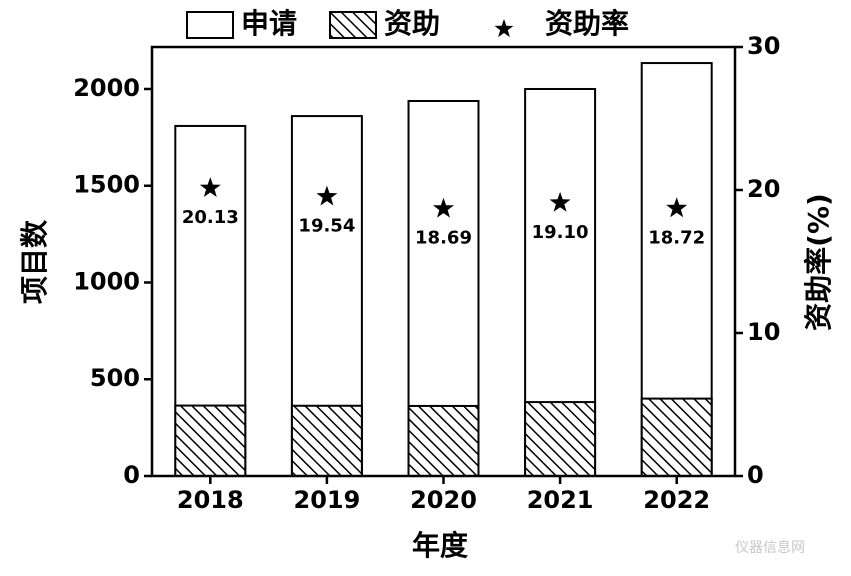 Image resolution: width=851 pixels, height=576 pixels. I want to click on y-axis-title: 项目数, so click(34, 261).